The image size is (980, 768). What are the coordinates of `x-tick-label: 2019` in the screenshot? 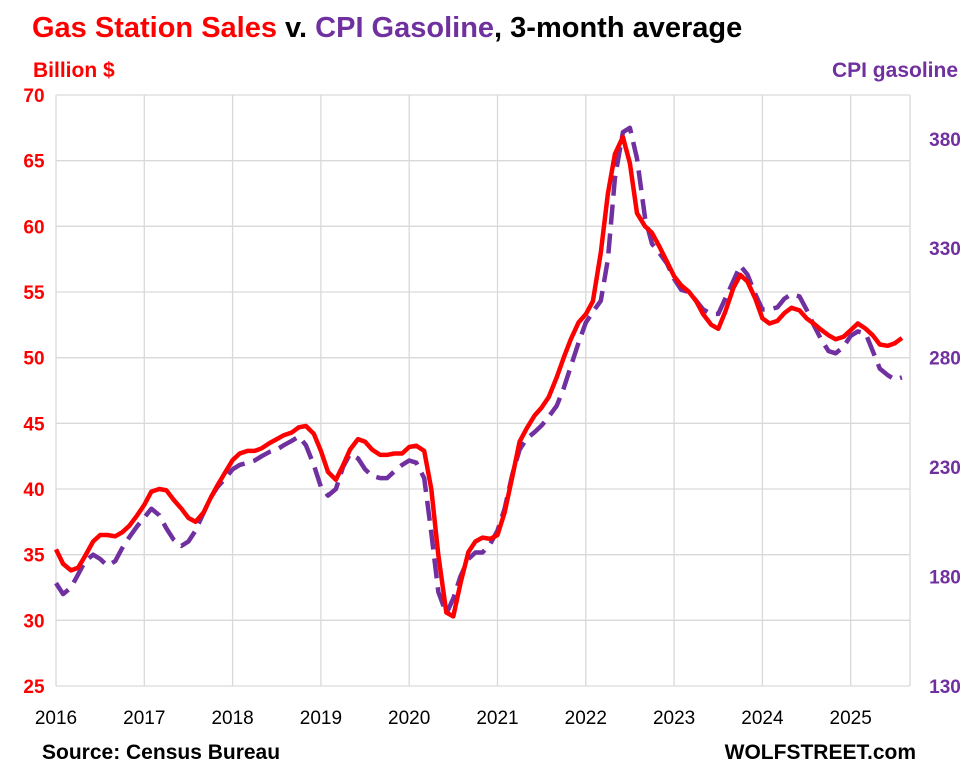 It's located at (321, 718).